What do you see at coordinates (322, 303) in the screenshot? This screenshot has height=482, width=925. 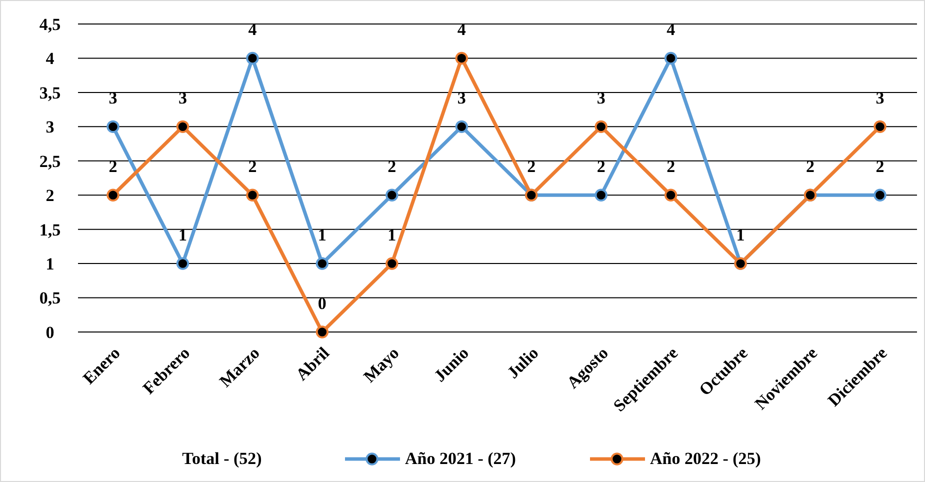 I see `data-label: 0` at bounding box center [322, 303].